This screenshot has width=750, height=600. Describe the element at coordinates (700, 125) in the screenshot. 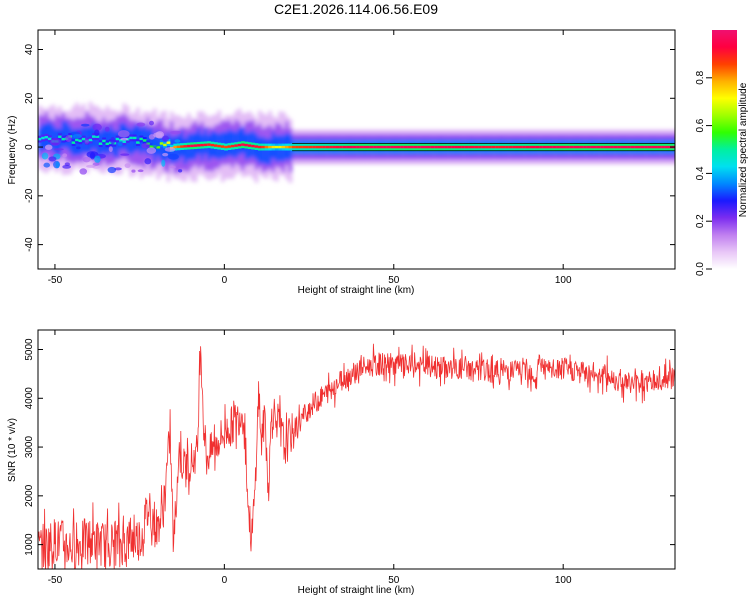

I see `colorbar-tick-label: 0.6` at that location.